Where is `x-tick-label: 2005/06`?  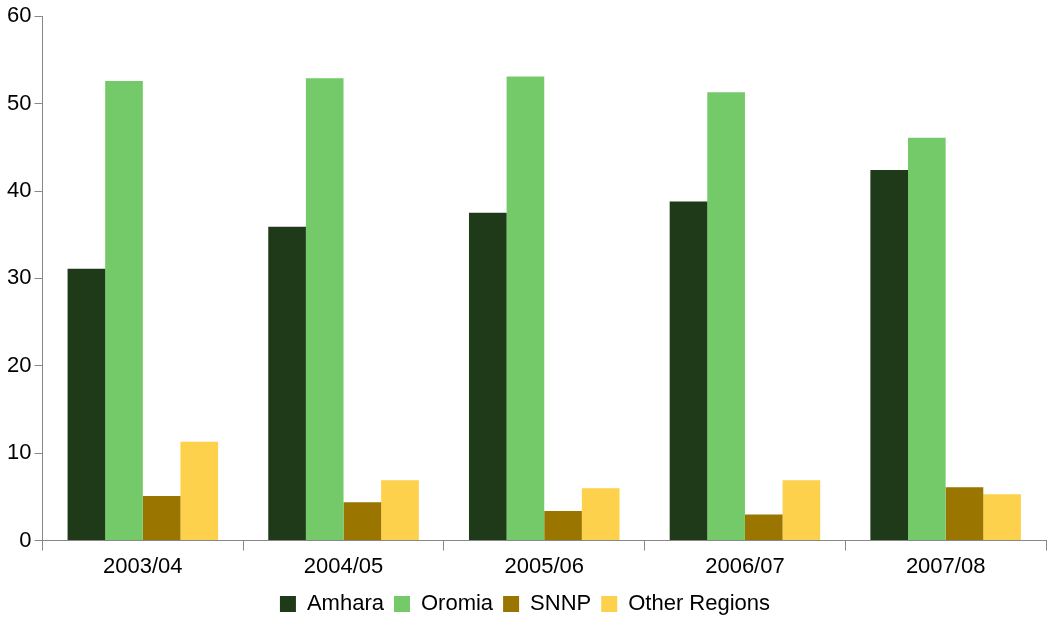
x-tick-label: 2005/06 is located at coordinates (544, 565).